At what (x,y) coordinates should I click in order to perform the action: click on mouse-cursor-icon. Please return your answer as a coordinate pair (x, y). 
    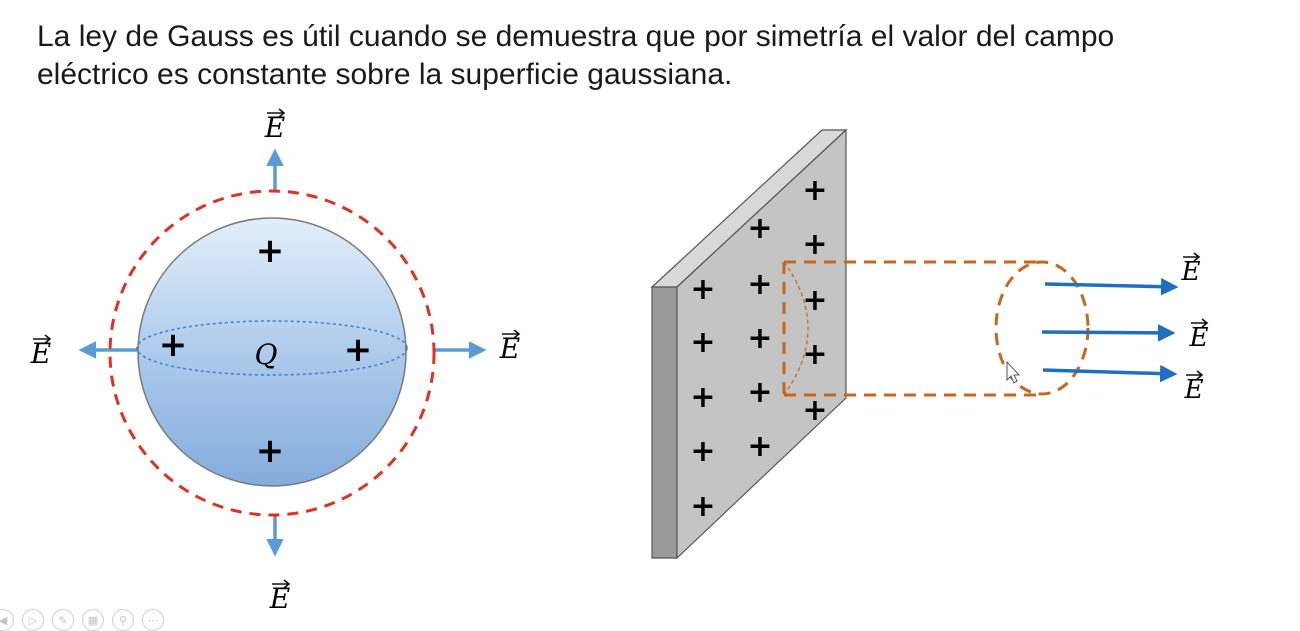
    Looking at the image, I should click on (1013, 372).